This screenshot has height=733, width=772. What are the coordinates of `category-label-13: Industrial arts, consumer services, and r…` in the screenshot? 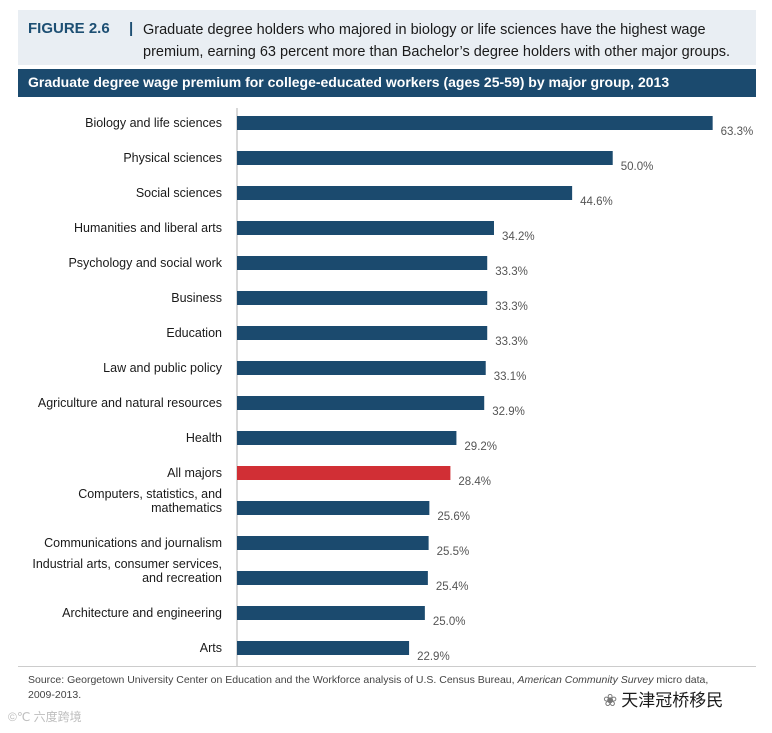 It's located at (127, 571).